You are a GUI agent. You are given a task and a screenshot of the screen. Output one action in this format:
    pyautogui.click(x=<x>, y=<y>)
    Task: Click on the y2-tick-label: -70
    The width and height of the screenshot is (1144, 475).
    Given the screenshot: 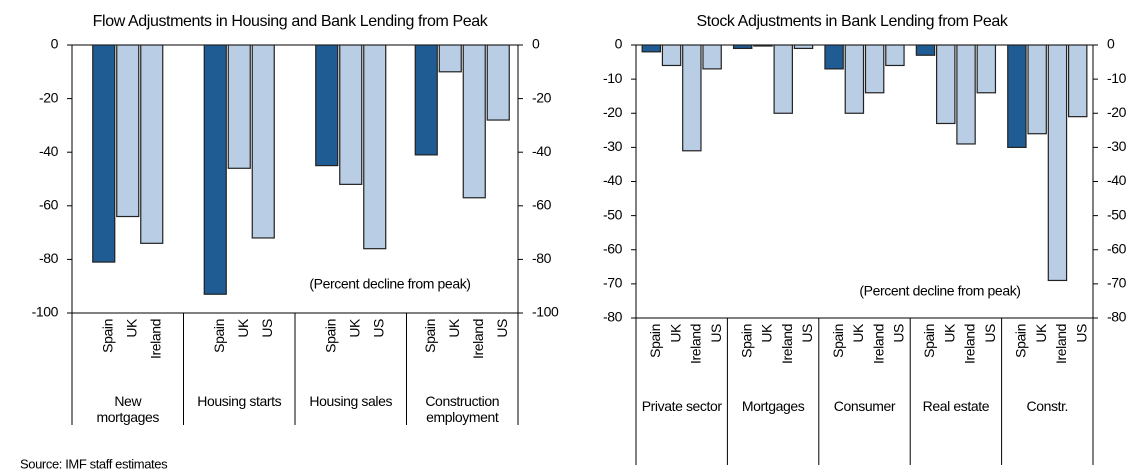 What is the action you would take?
    pyautogui.click(x=1117, y=283)
    